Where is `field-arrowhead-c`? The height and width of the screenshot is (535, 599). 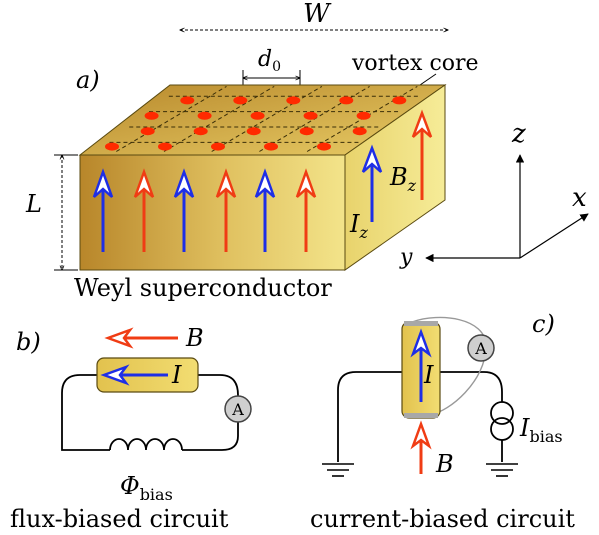
field-arrowhead-c is located at coordinates (421, 435).